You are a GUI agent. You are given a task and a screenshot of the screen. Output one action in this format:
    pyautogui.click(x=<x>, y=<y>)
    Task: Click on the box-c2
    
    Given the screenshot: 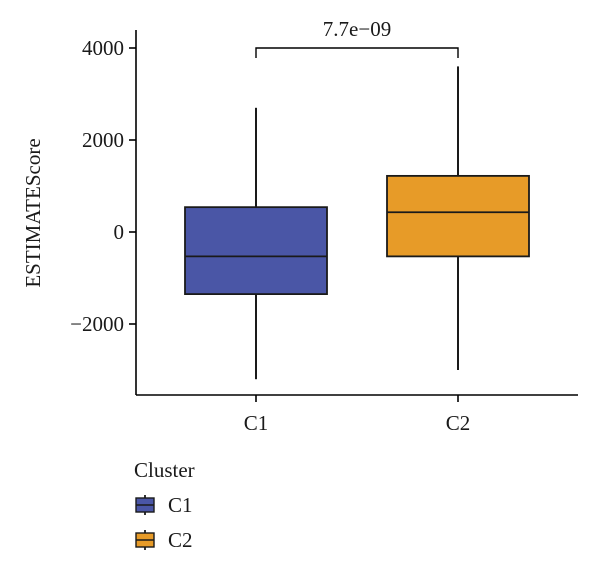 What is the action you would take?
    pyautogui.click(x=458, y=218)
    